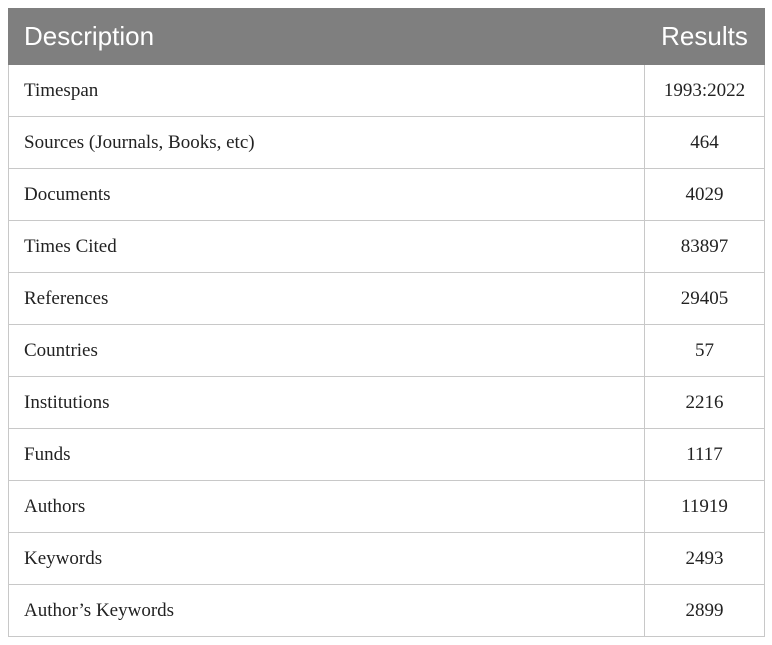  What do you see at coordinates (326, 558) in the screenshot?
I see `row-description: Keywords` at bounding box center [326, 558].